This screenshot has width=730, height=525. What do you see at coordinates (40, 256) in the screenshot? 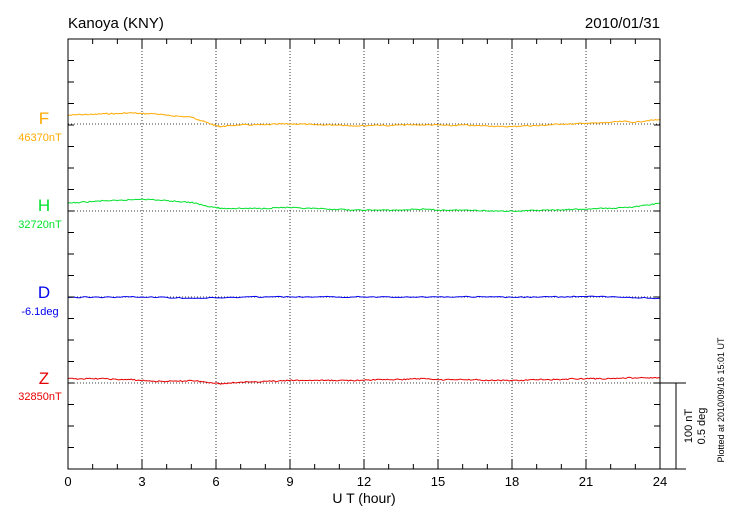
I see `series-labels: F 46370nT H 32720nT D -6.1deg Z 32850nT` at bounding box center [40, 256].